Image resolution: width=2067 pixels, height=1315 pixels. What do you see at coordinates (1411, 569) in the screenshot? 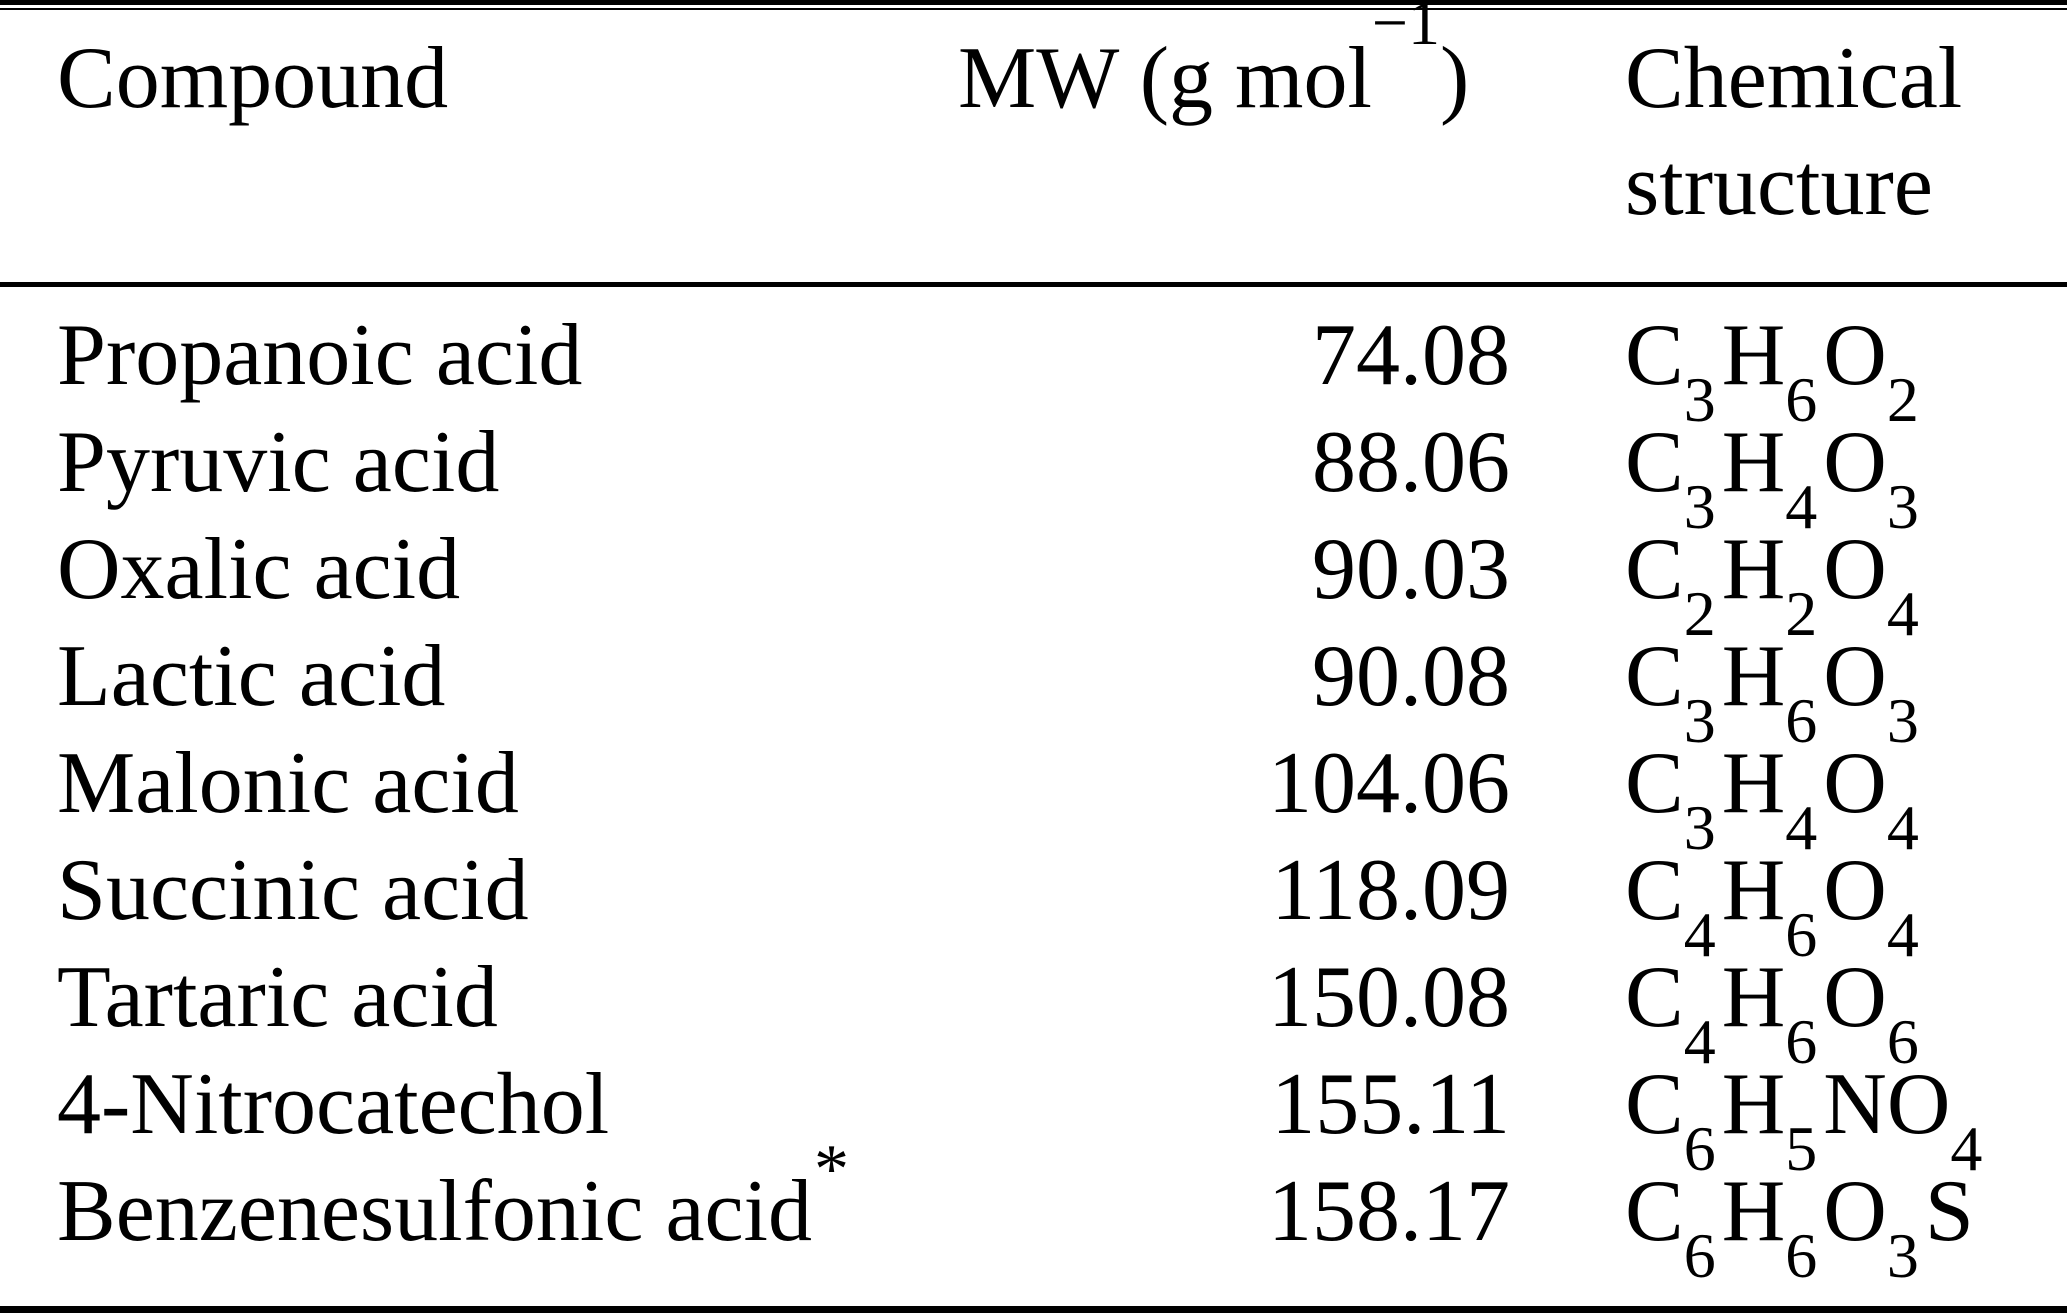
I see `mw-value-cell: 90.03` at bounding box center [1411, 569].